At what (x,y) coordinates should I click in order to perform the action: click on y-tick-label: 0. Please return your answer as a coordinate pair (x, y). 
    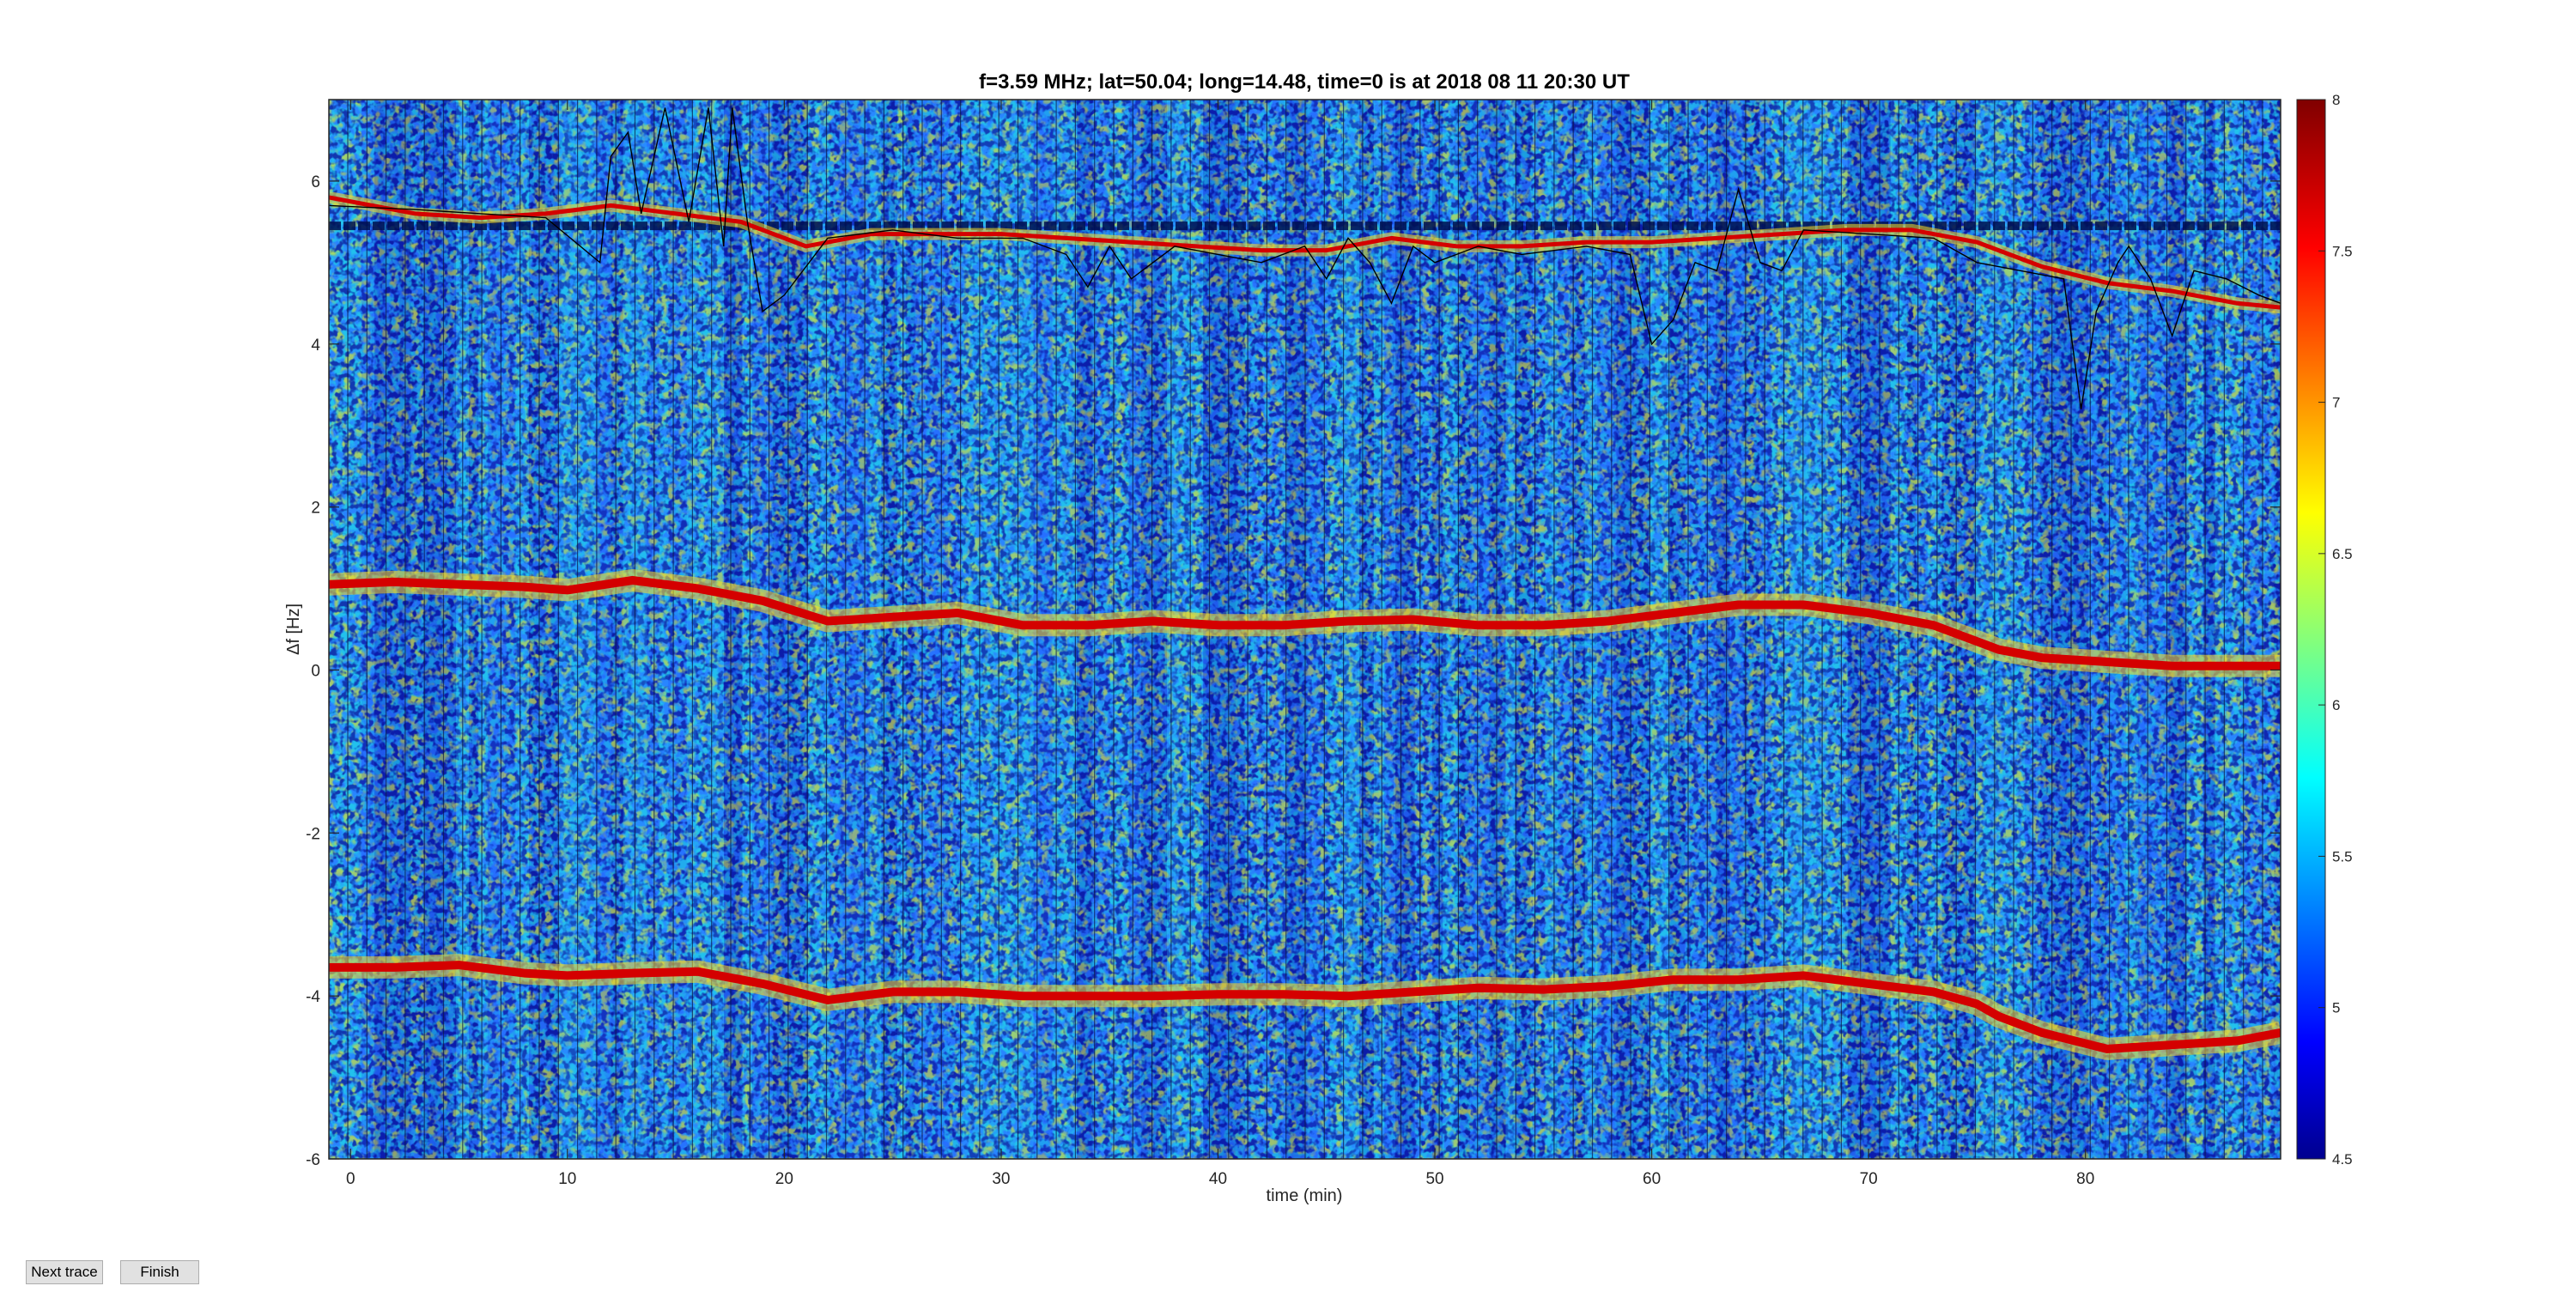
    Looking at the image, I should click on (315, 671).